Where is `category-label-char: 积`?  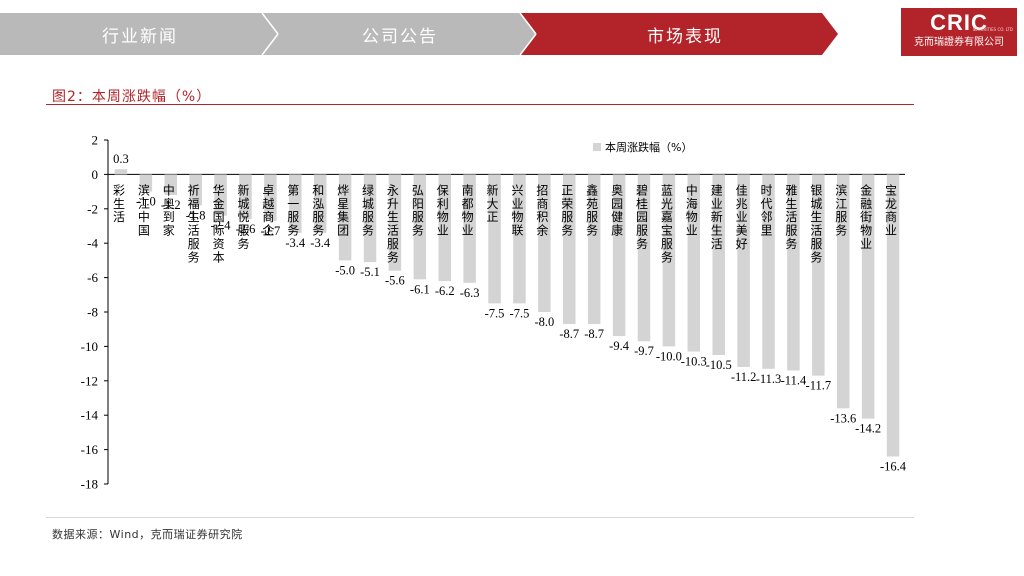 category-label-char: 积 is located at coordinates (542, 217).